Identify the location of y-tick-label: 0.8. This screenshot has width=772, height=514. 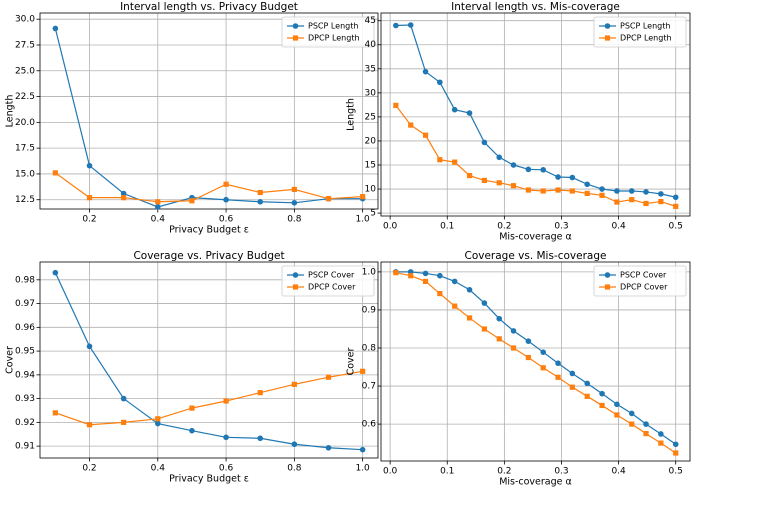
(369, 348).